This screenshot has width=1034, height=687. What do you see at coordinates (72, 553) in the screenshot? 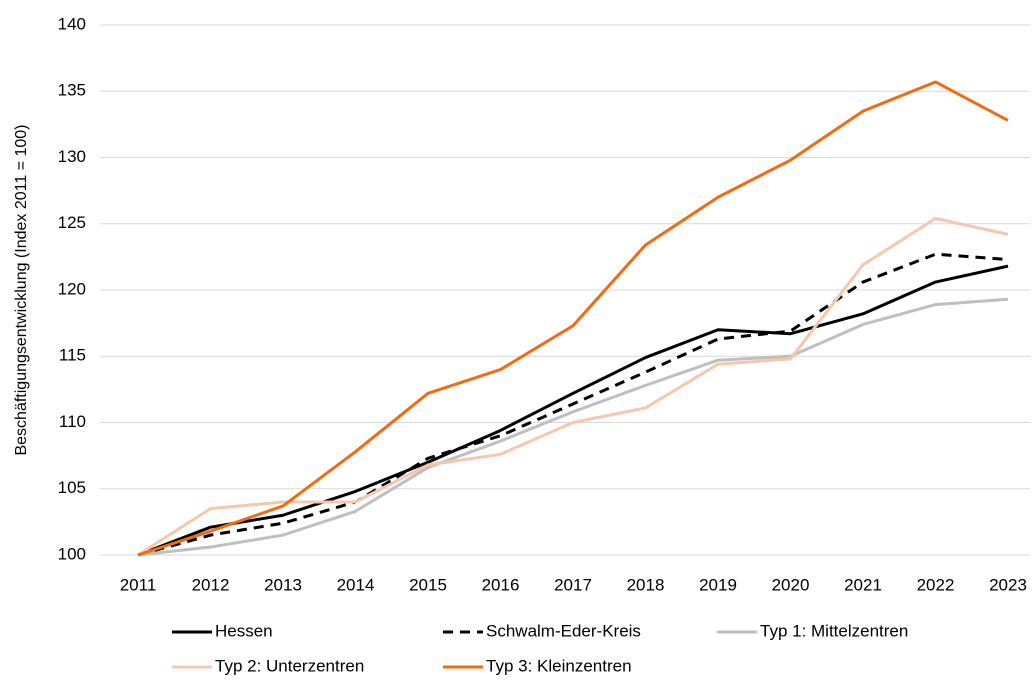
I see `y-tick-label: 100` at bounding box center [72, 553].